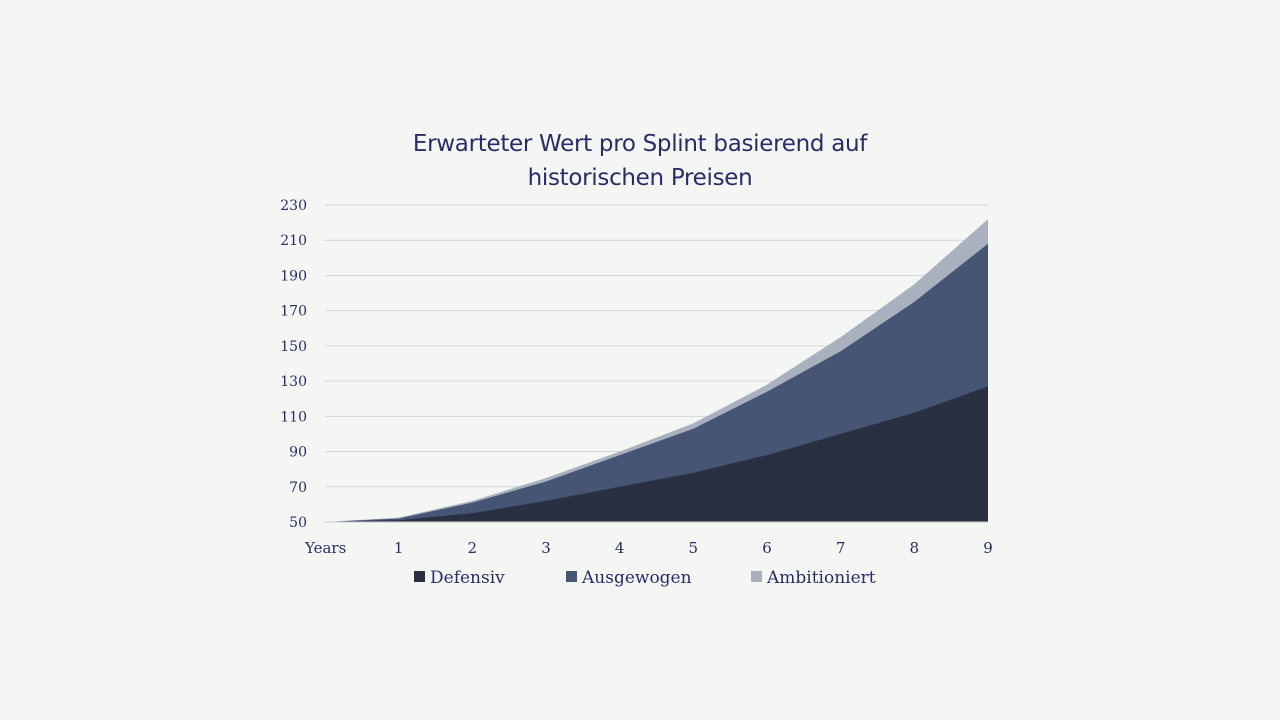 This screenshot has width=1280, height=720. What do you see at coordinates (546, 548) in the screenshot?
I see `x-tick-label: 3` at bounding box center [546, 548].